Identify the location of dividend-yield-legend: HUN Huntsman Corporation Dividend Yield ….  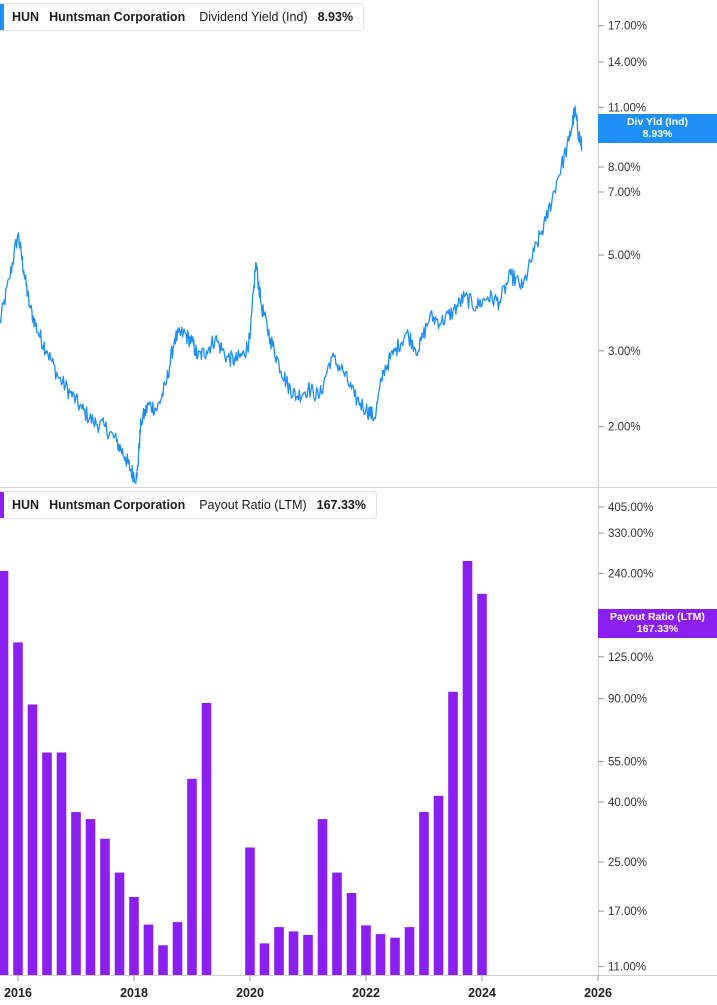
(182, 17).